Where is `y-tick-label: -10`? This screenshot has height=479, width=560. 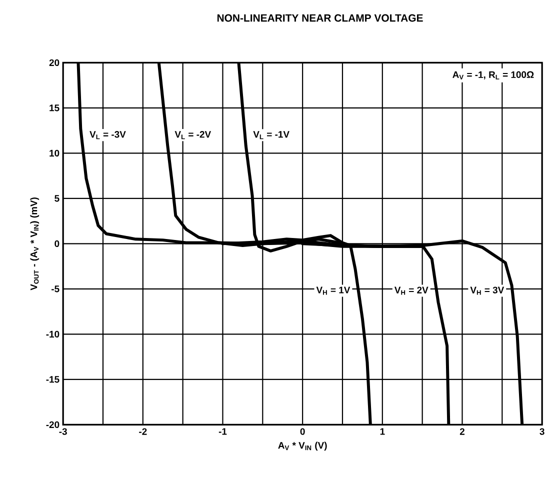 y-tick-label: -10 is located at coordinates (53, 334).